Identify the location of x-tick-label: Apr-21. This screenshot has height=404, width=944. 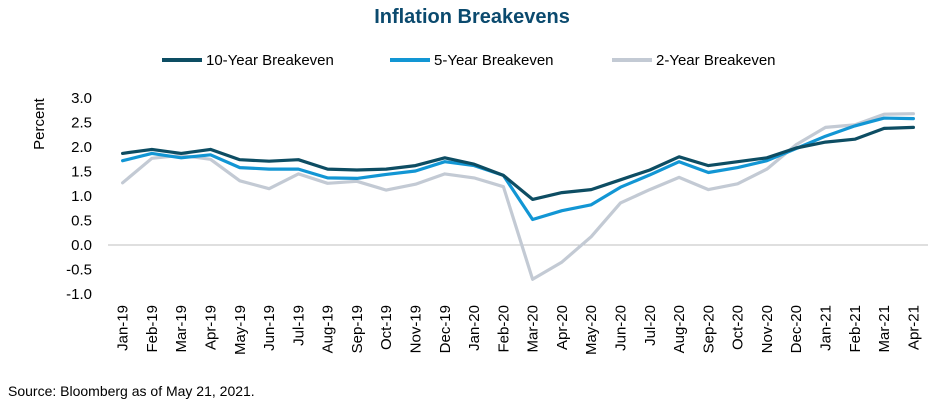
(913, 327).